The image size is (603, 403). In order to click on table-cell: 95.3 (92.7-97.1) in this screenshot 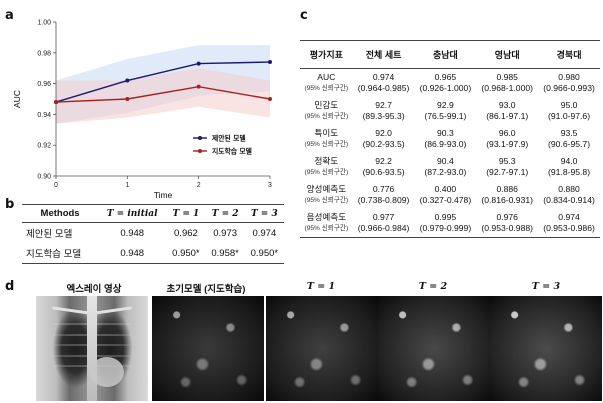, I will do `click(507, 167)`.